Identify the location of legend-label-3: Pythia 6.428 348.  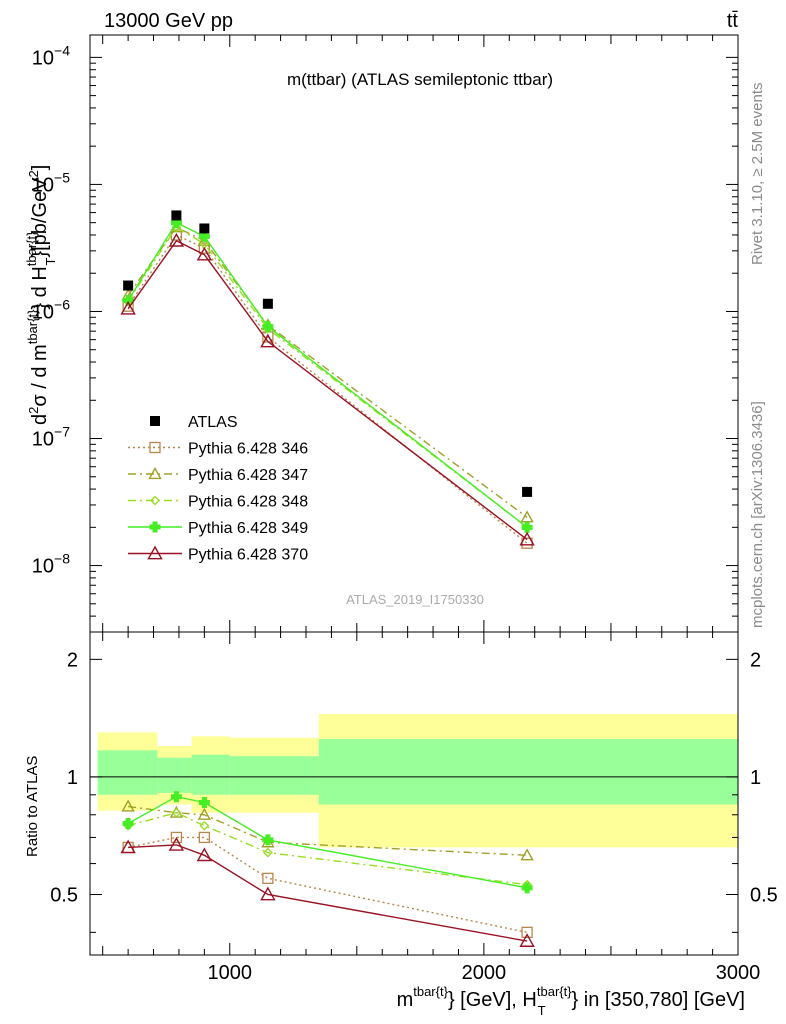
(248, 502).